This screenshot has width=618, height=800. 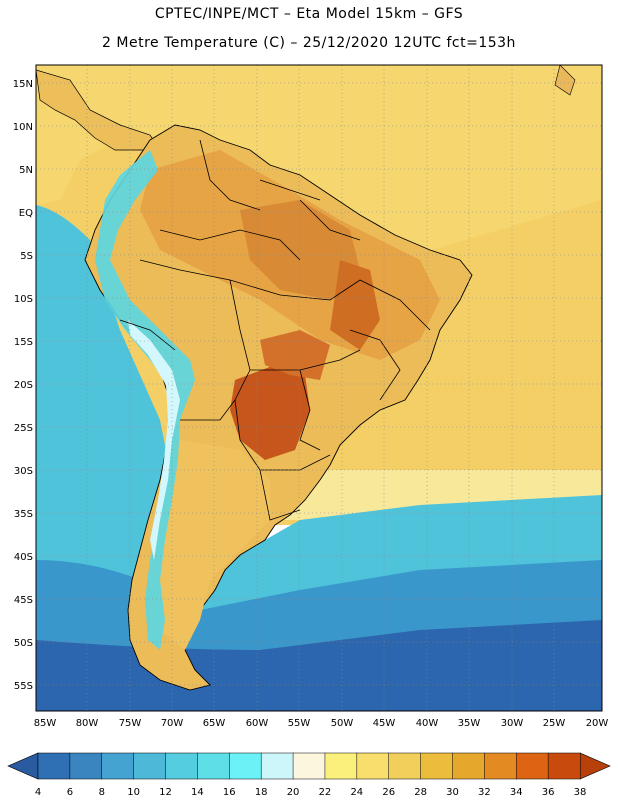 What do you see at coordinates (384, 723) in the screenshot?
I see `lon-label: 45W` at bounding box center [384, 723].